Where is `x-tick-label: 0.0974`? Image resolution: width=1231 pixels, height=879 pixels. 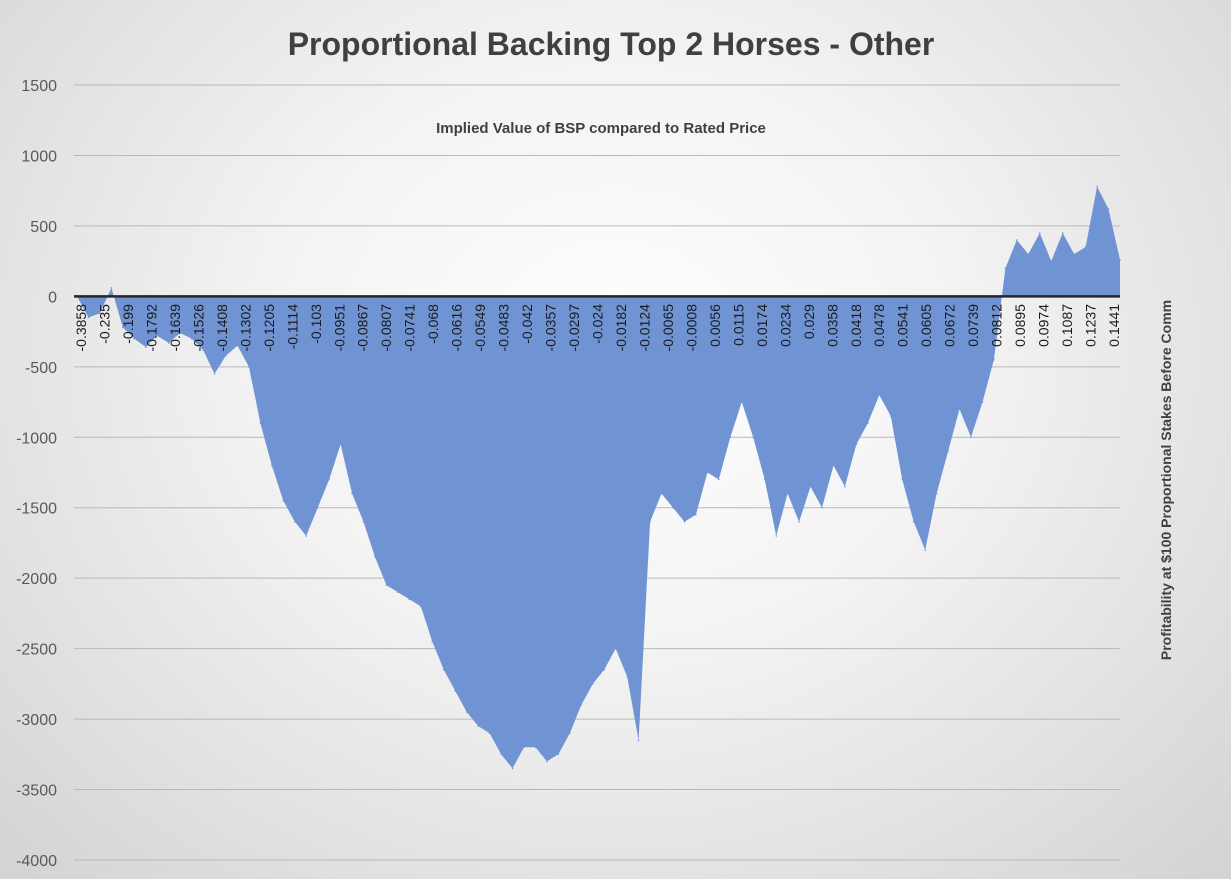 x-tick-label: 0.0974 is located at coordinates (1044, 325).